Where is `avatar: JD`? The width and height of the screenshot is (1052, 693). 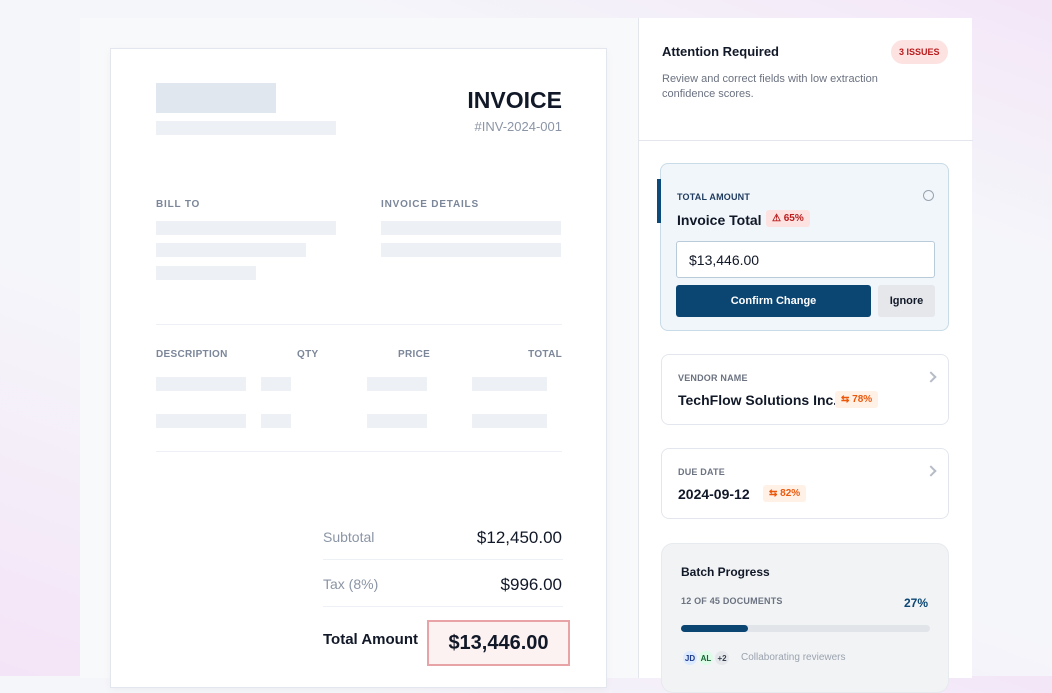
avatar: JD is located at coordinates (690, 658).